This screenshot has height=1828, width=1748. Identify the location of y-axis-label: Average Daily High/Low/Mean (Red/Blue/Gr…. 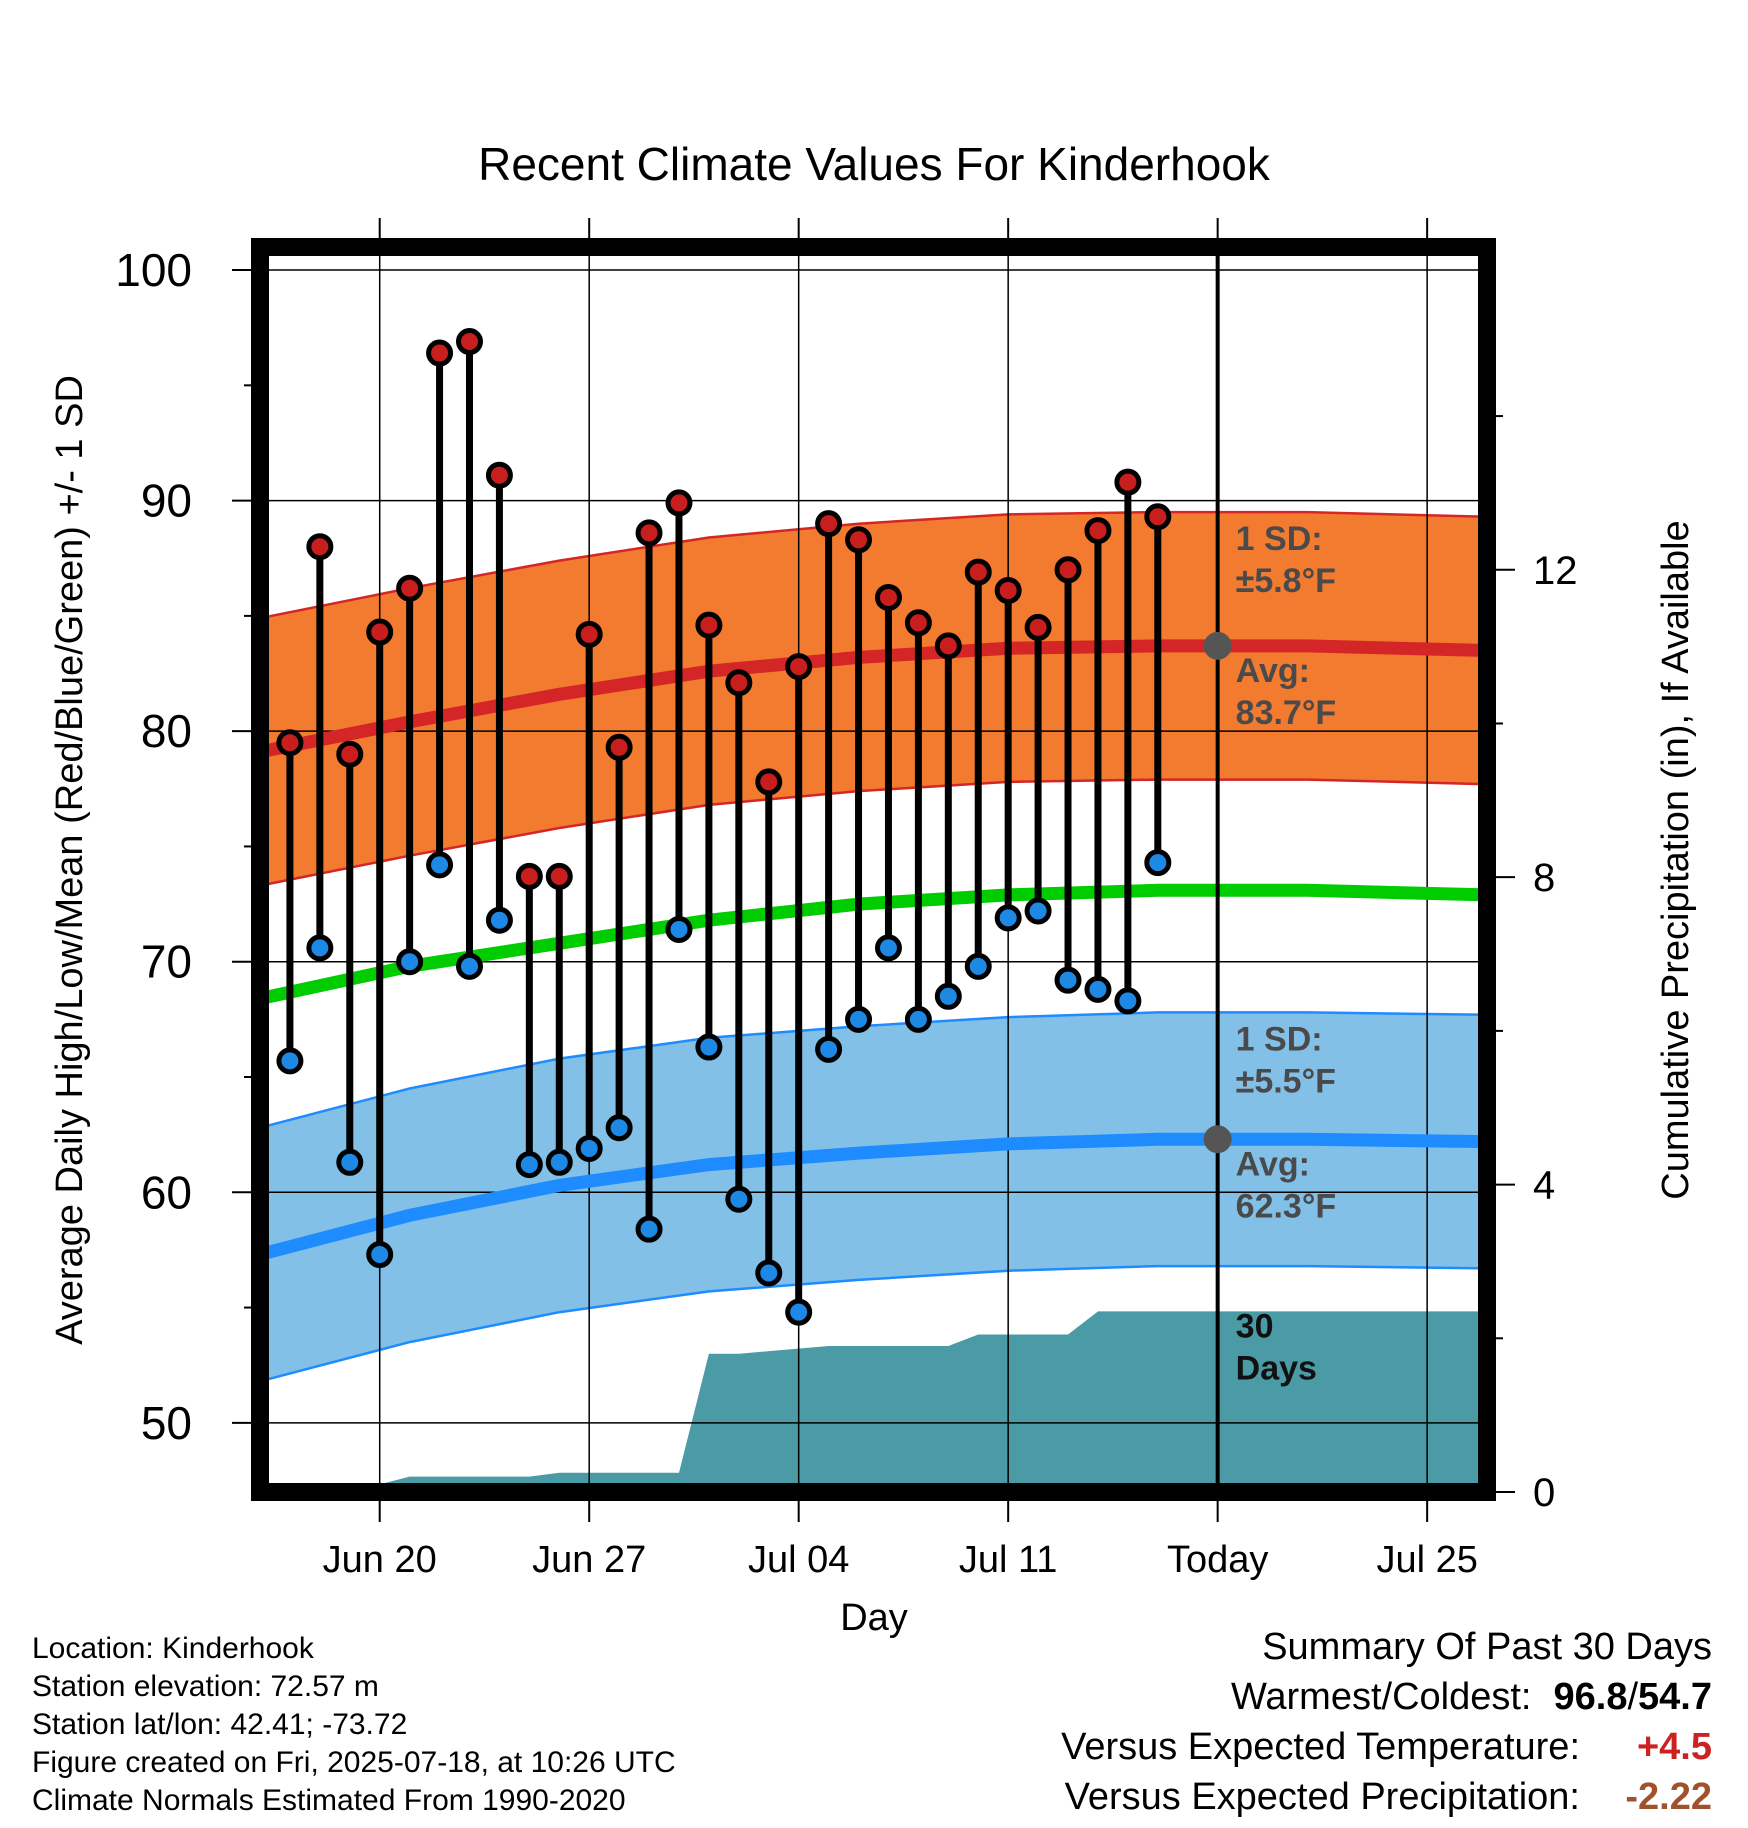
(70, 860).